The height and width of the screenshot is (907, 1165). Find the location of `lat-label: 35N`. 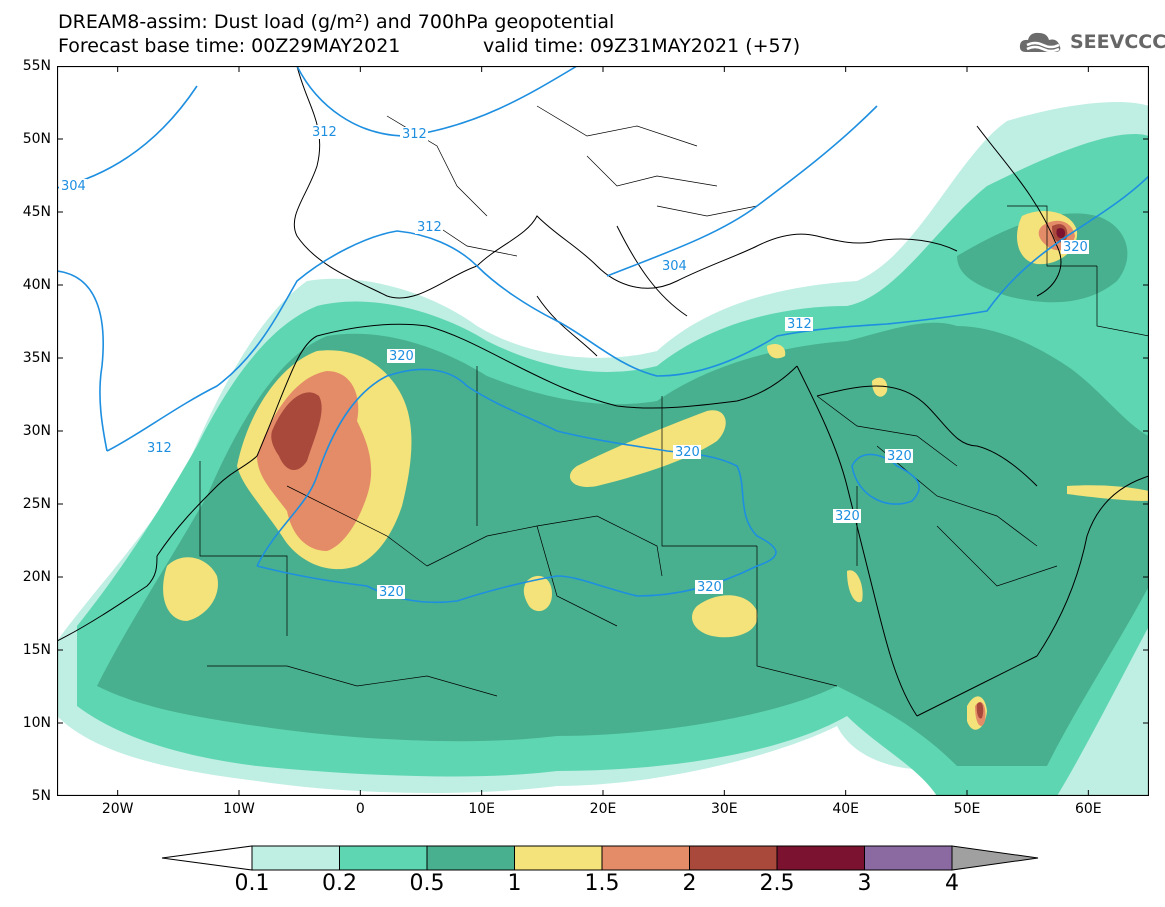

lat-label: 35N is located at coordinates (36, 358).